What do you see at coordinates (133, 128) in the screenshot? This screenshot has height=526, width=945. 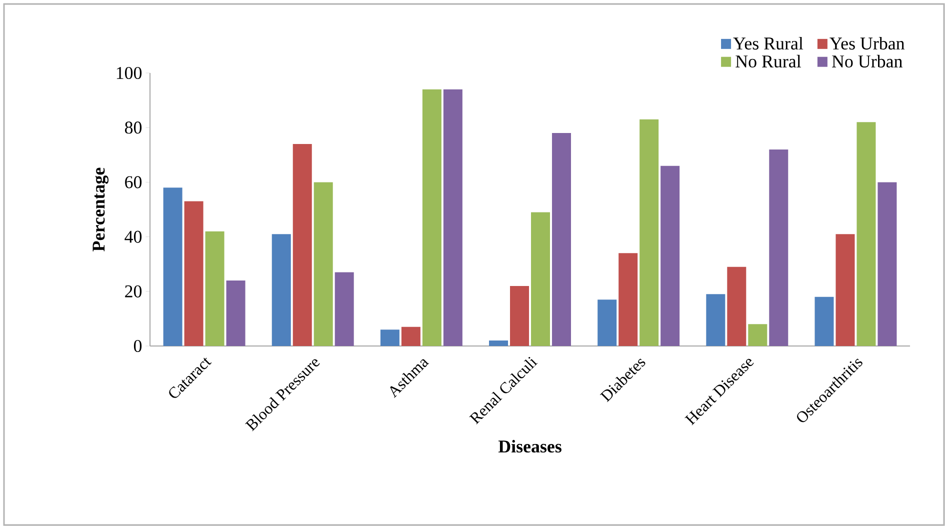 I see `y-tick-label: 80` at bounding box center [133, 128].